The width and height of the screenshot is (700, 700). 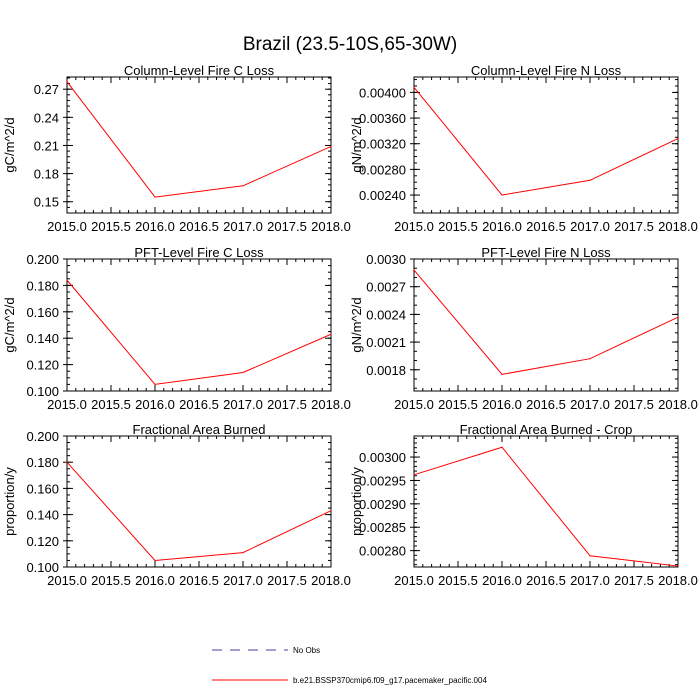 What do you see at coordinates (386, 370) in the screenshot?
I see `y-tick-label: 0.0018` at bounding box center [386, 370].